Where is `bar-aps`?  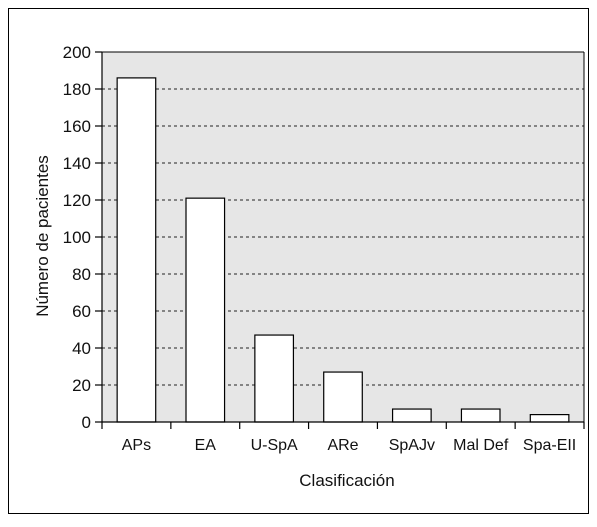
bar-aps is located at coordinates (136, 250).